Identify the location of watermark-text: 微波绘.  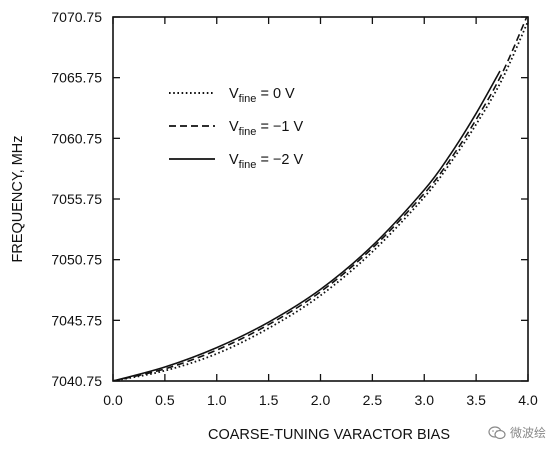
(527, 433).